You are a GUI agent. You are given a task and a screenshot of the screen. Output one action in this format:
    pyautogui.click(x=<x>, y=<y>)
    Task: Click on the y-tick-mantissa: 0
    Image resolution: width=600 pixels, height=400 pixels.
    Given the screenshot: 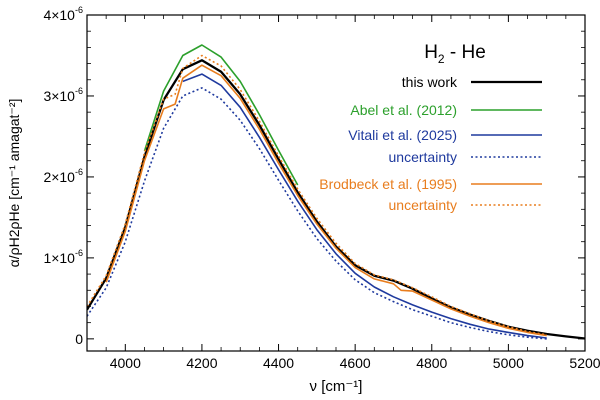 What is the action you would take?
    pyautogui.click(x=79, y=339)
    